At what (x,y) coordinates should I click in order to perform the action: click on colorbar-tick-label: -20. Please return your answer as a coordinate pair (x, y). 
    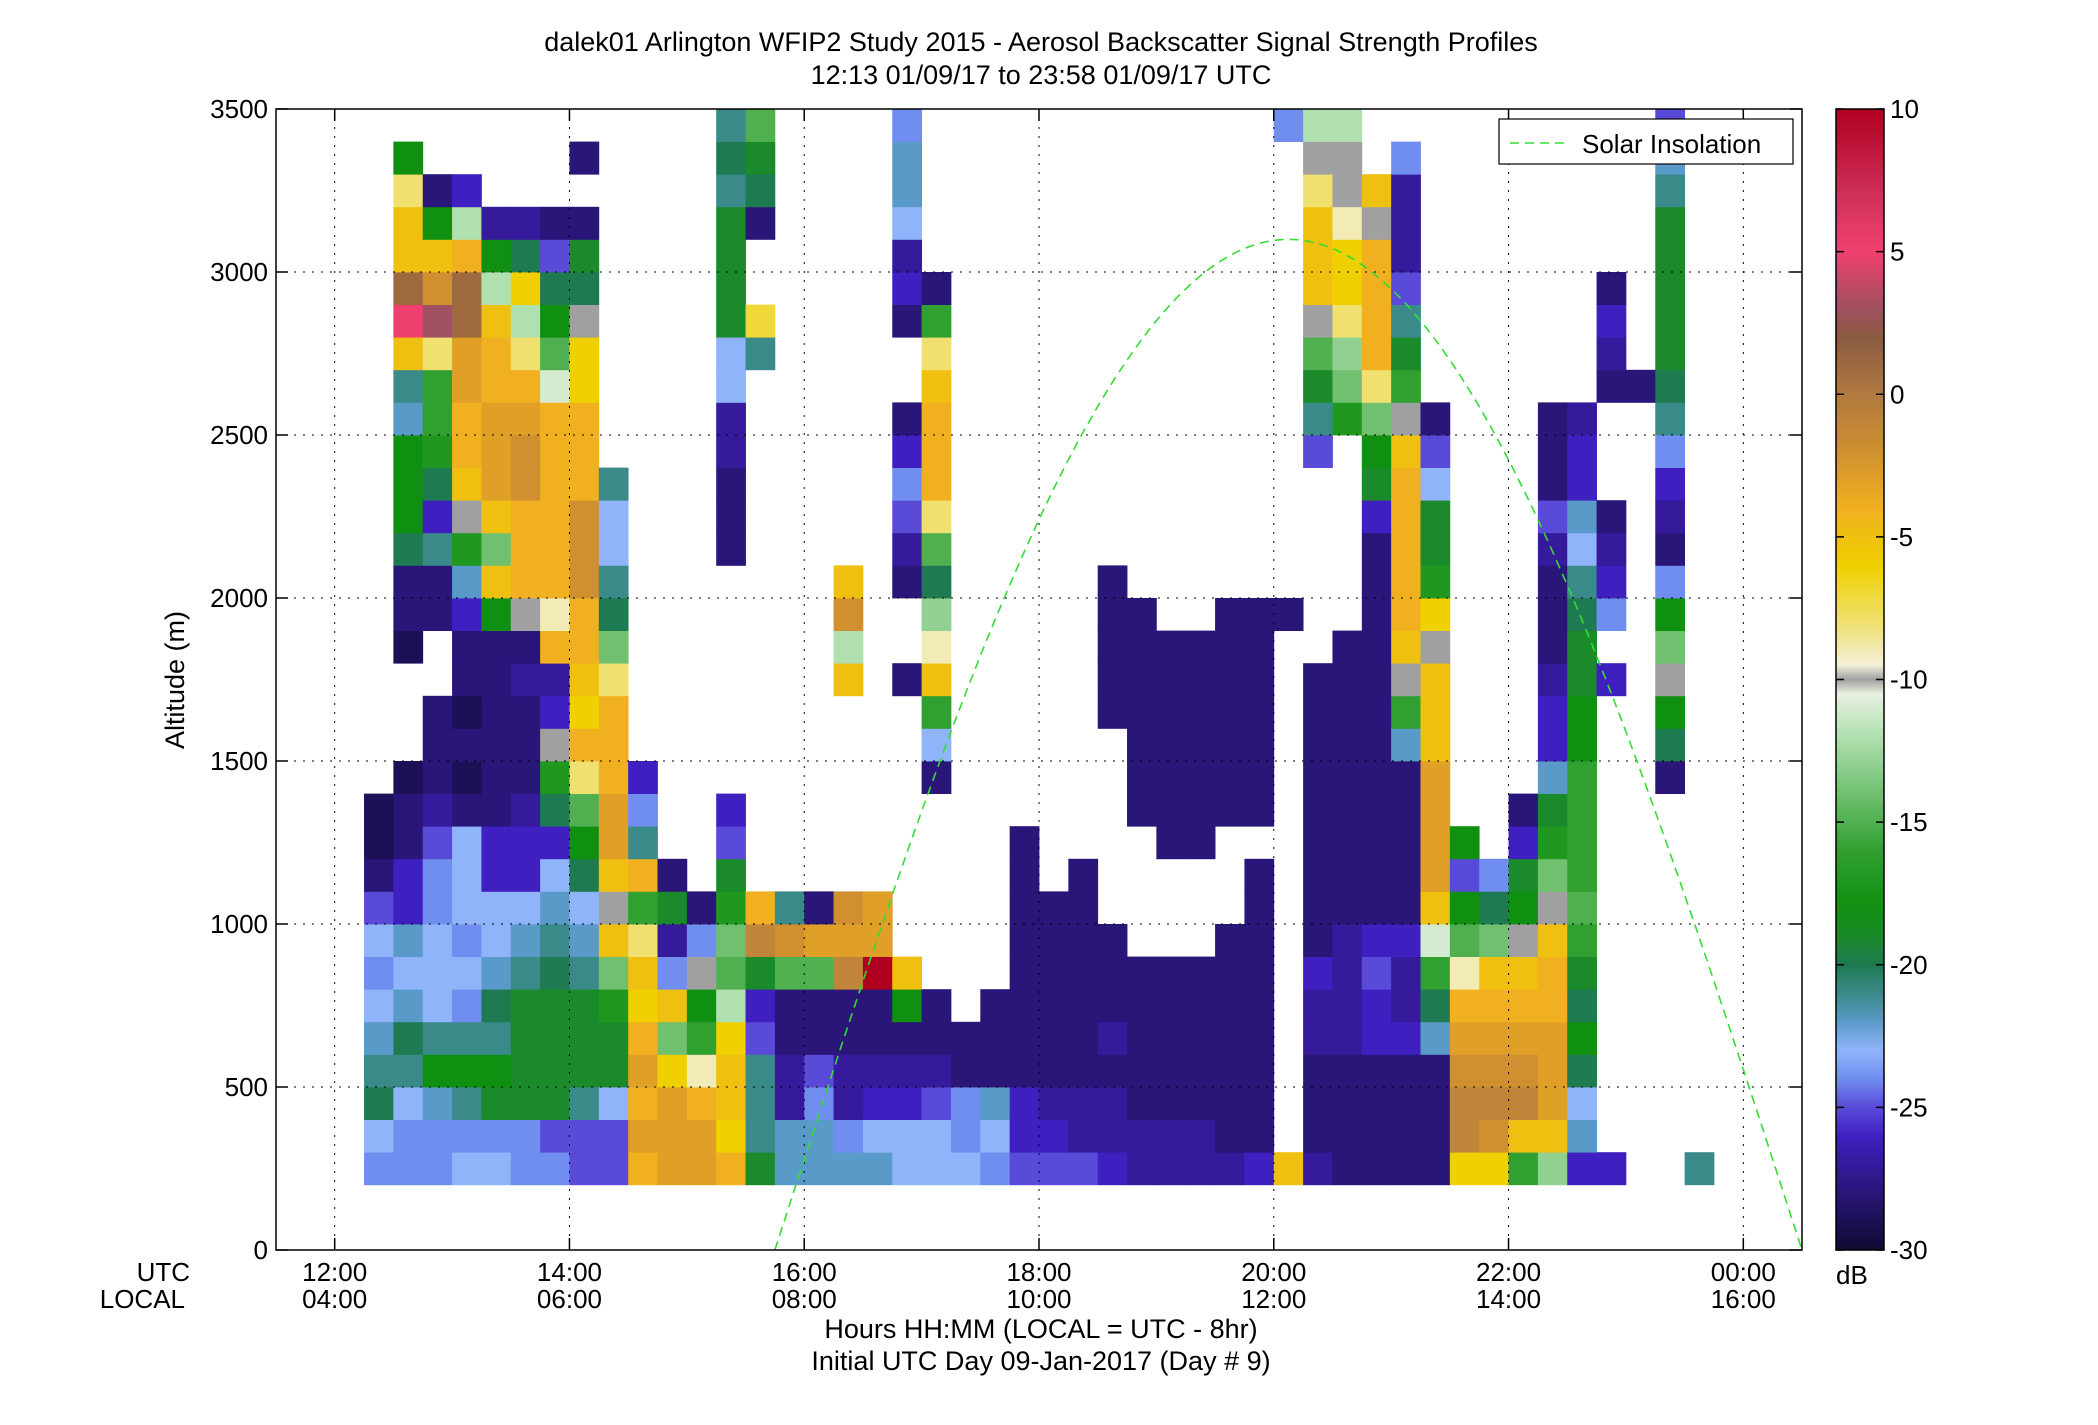
    Looking at the image, I should click on (1909, 965).